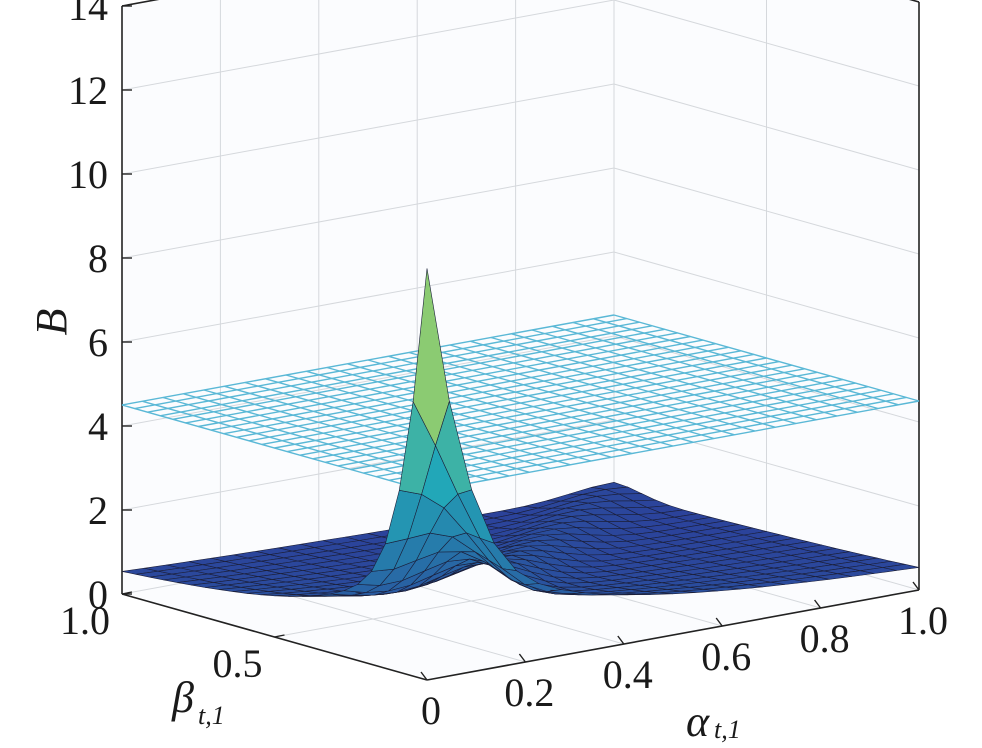 This screenshot has width=982, height=748. I want to click on x-tick-label: 0.4, so click(628, 674).